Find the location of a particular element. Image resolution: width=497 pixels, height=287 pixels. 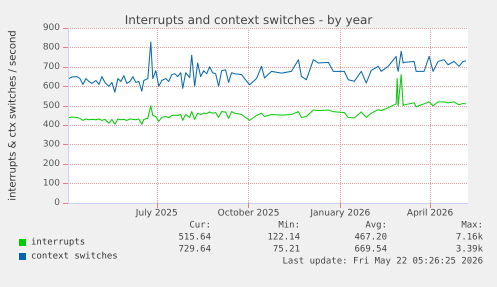

legend-label: context switches is located at coordinates (74, 257).